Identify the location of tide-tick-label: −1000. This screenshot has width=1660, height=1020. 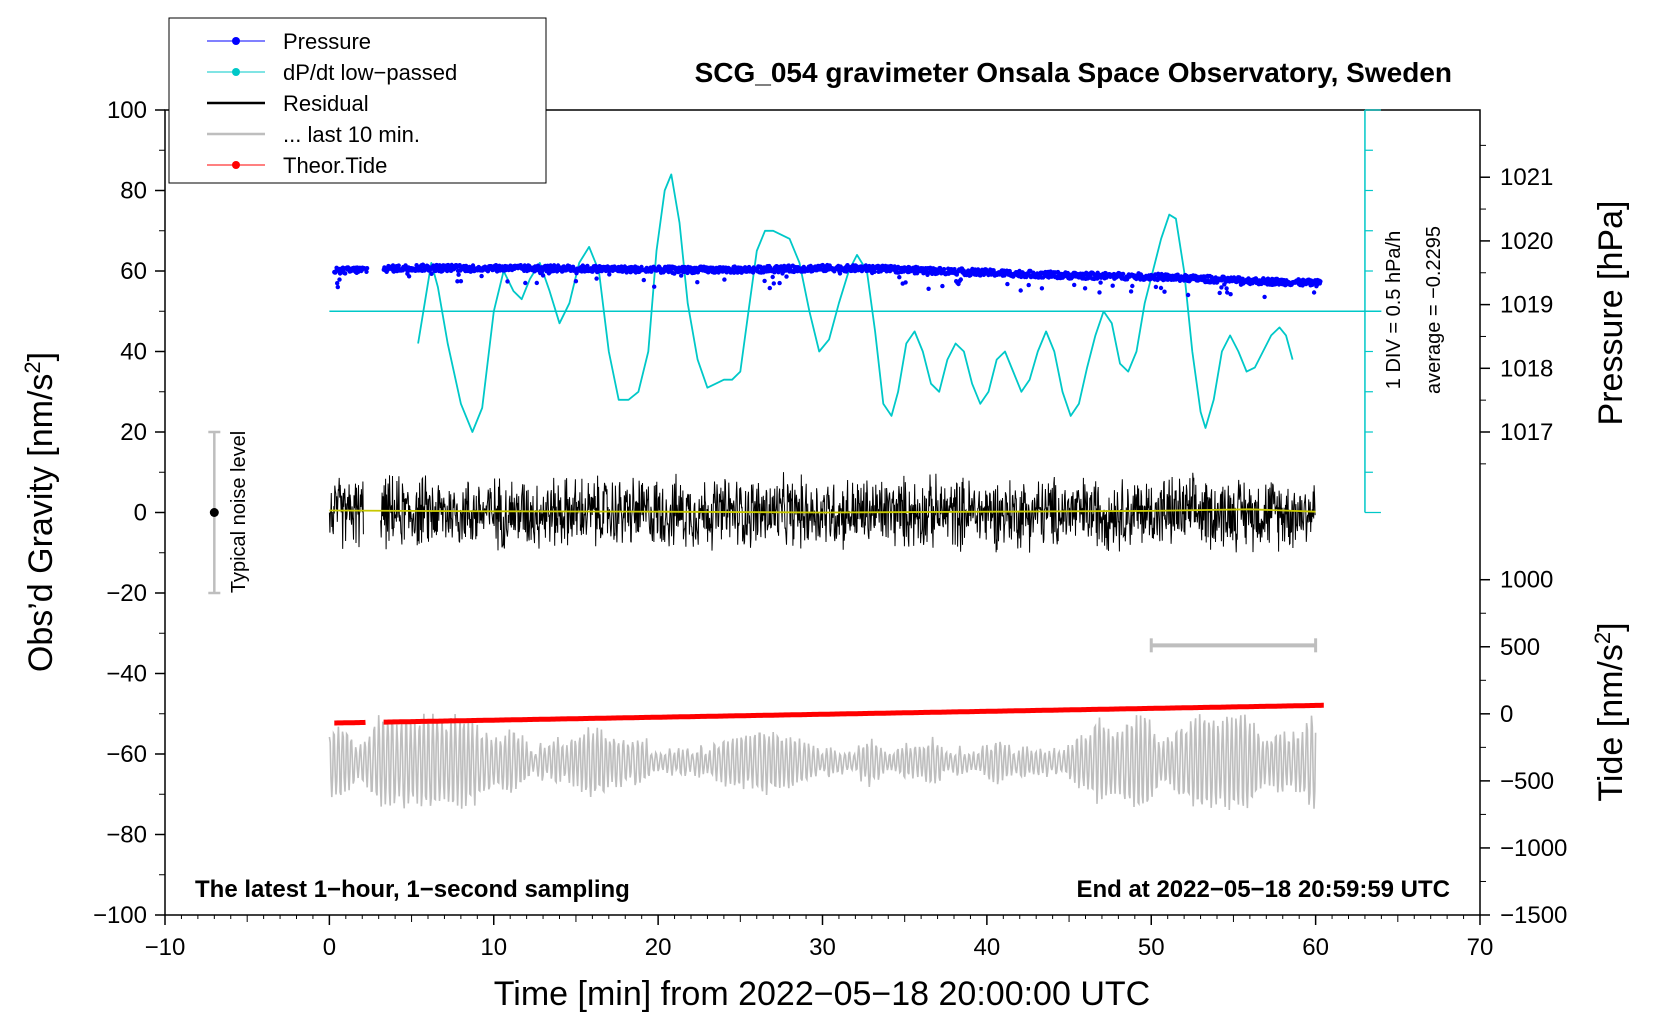
(1533, 848).